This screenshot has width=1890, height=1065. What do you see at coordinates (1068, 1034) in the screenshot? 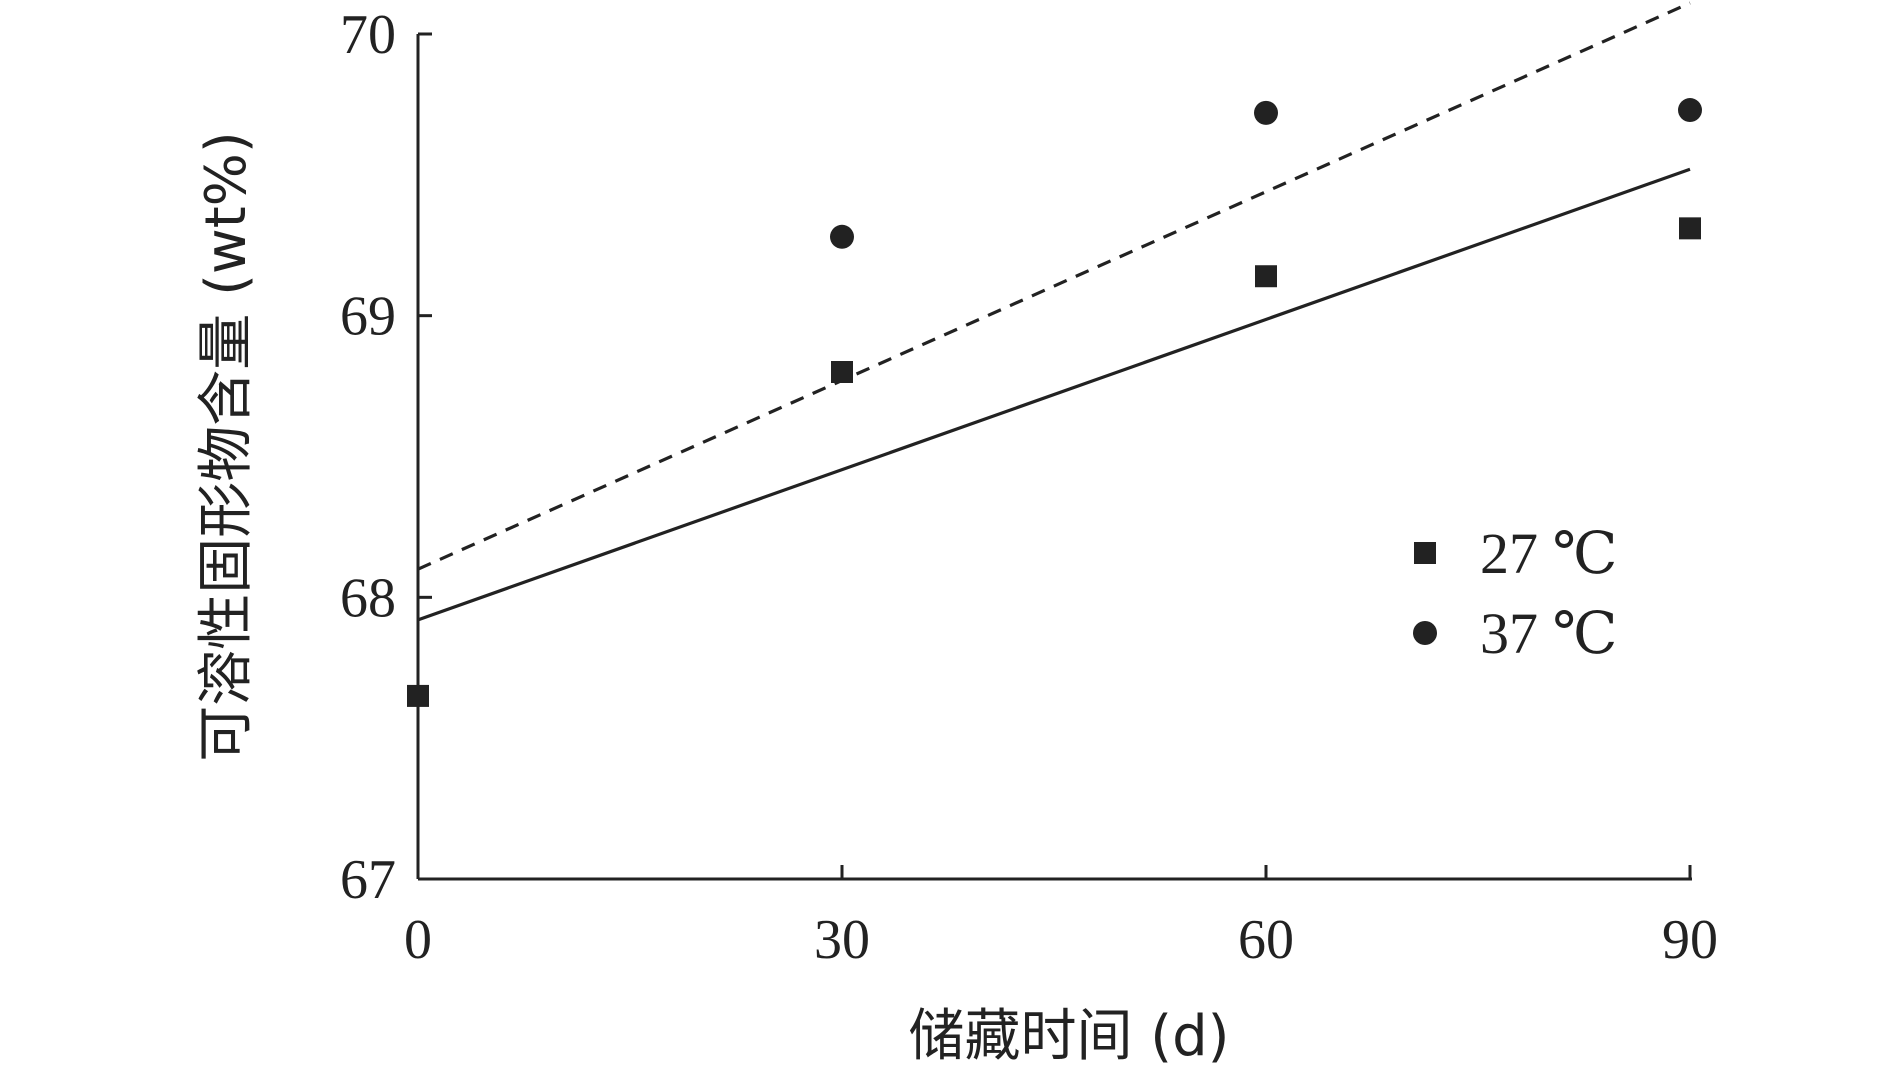
I see `x-axis-title: 储藏时间 (d)` at bounding box center [1068, 1034].